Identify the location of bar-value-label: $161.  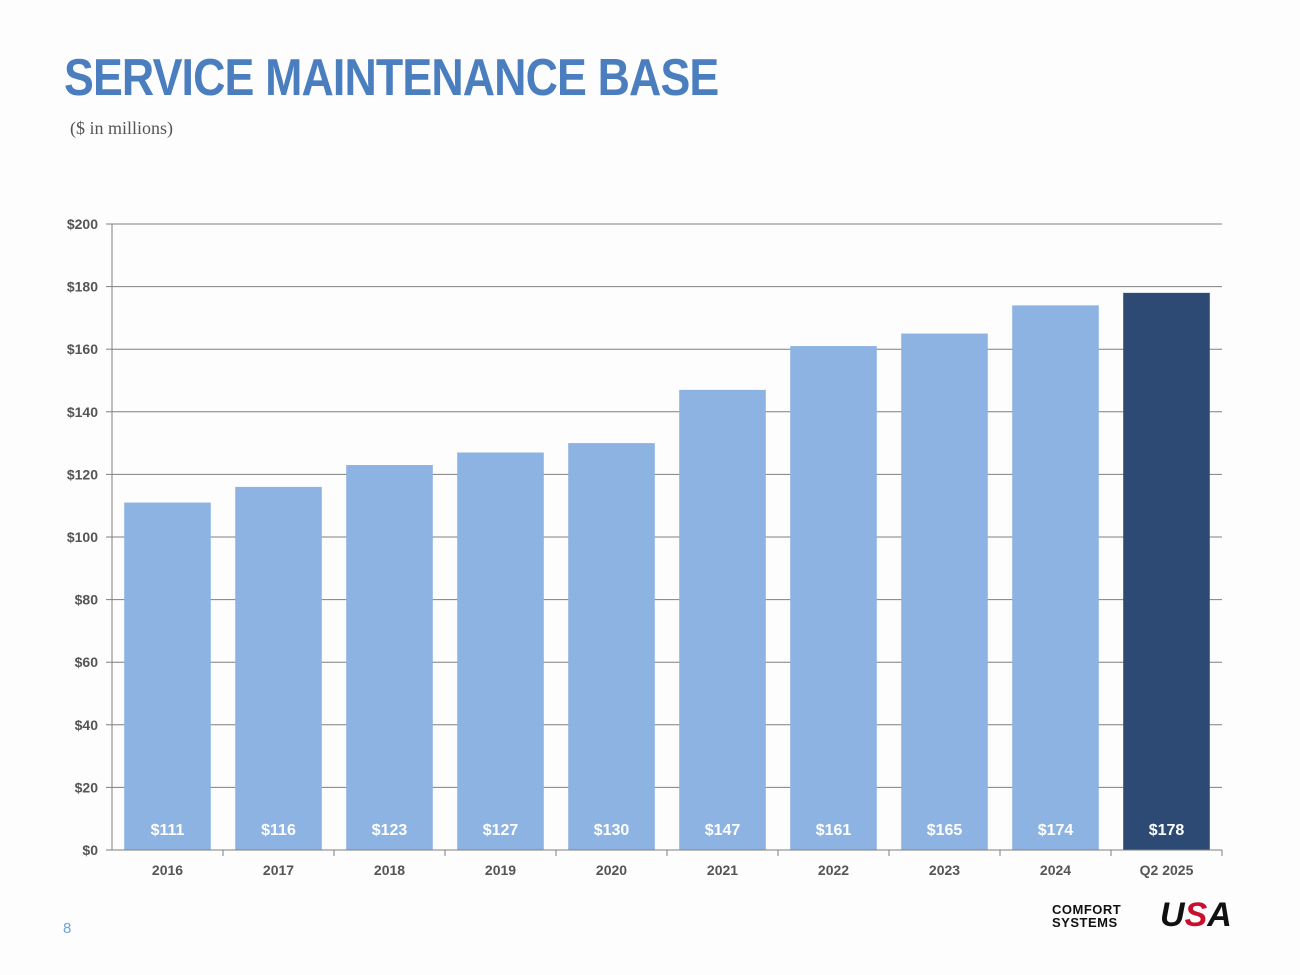
(834, 830).